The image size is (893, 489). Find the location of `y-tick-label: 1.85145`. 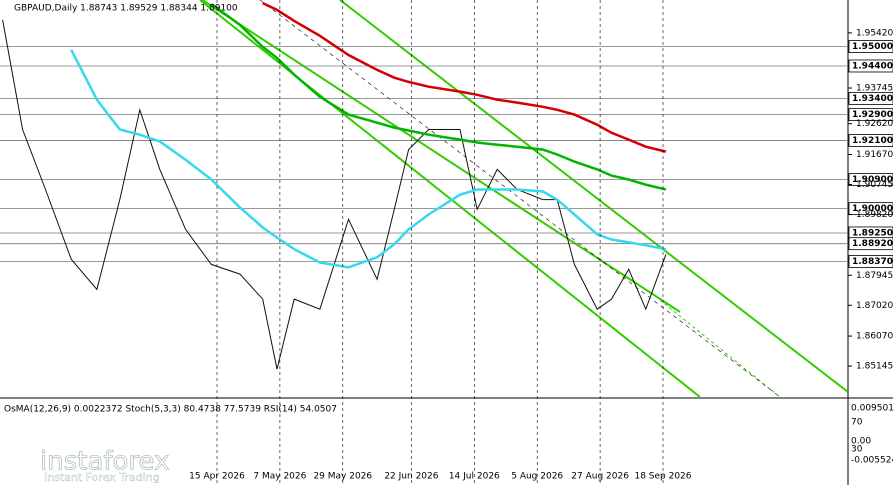

y-tick-label: 1.85145 is located at coordinates (874, 367).